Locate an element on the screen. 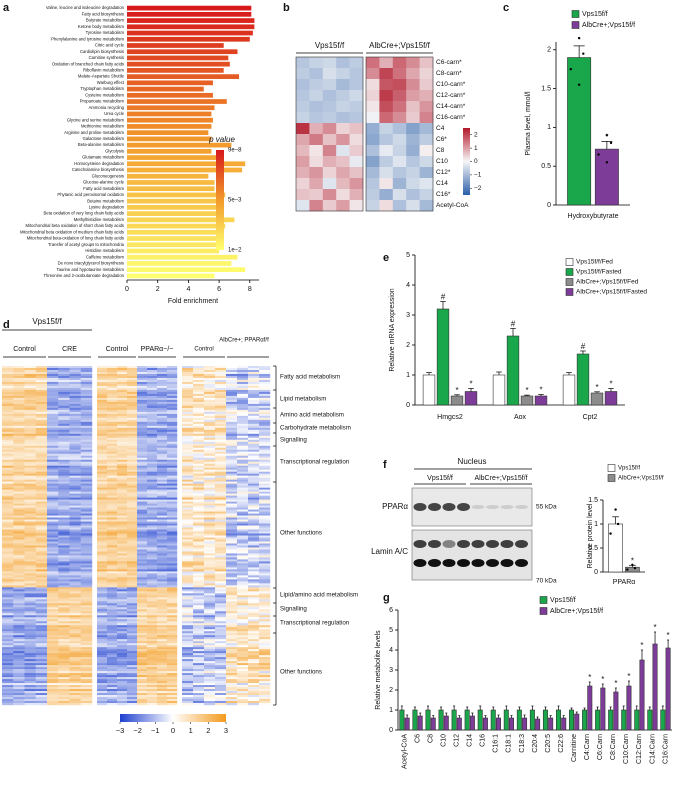 The width and height of the screenshot is (675, 806). bar is located at coordinates (169, 114).